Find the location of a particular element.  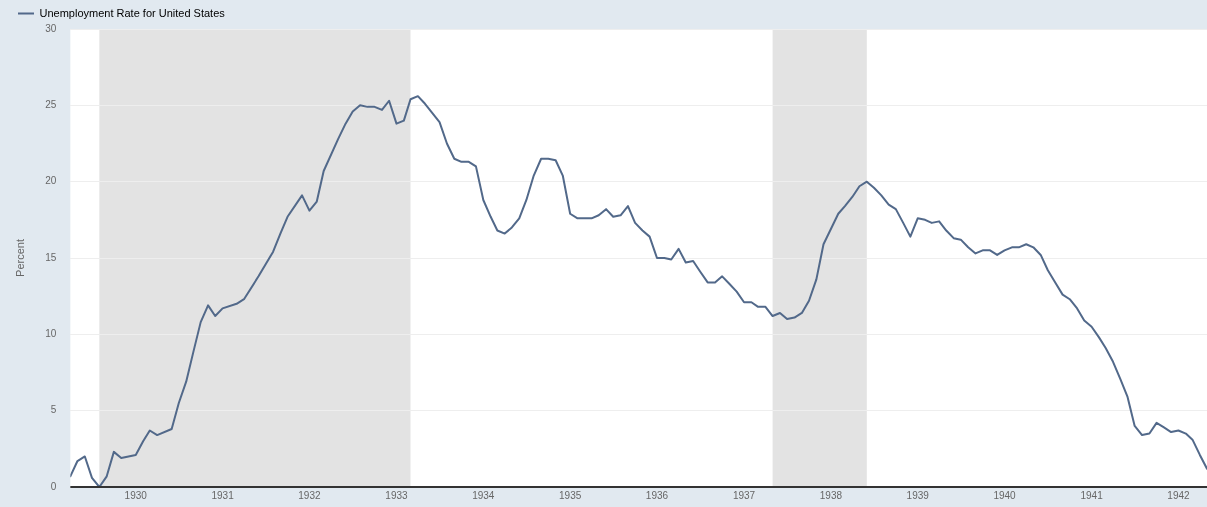

x-tick-label: 1938 is located at coordinates (831, 495).